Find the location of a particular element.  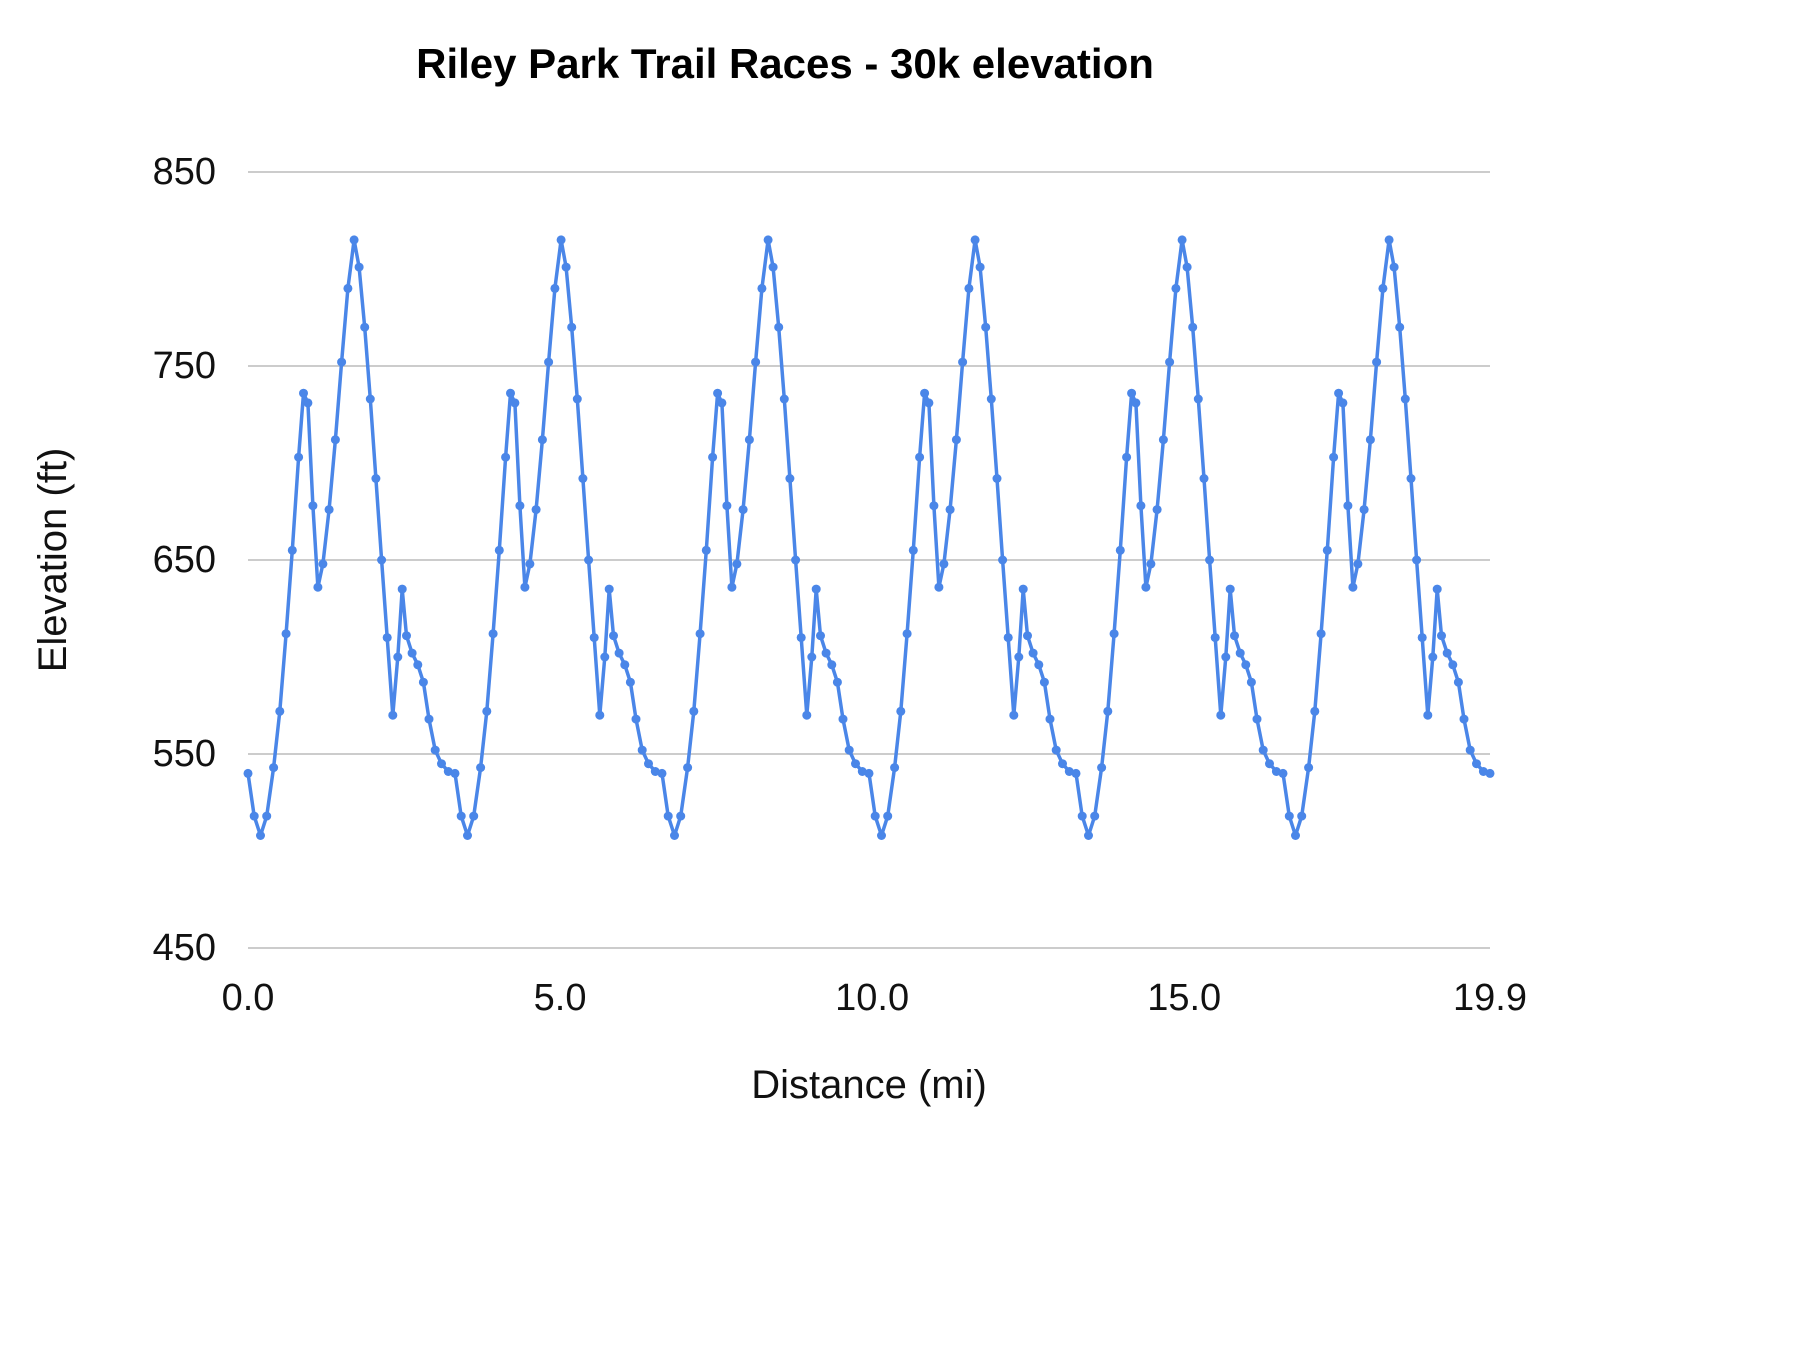

y-axis-tick-labels: 450 550 650 750 850 is located at coordinates (184, 560).